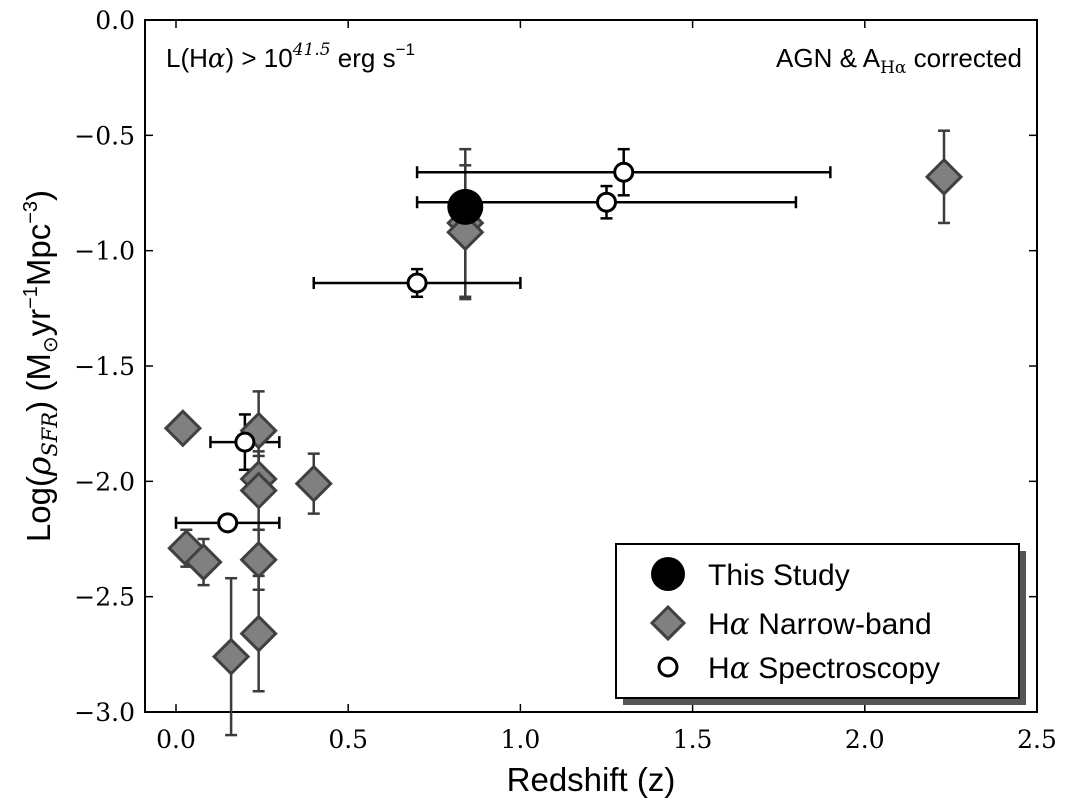 This screenshot has width=1065, height=806. What do you see at coordinates (668, 667) in the screenshot?
I see `legend-marker-spectroscopy` at bounding box center [668, 667].